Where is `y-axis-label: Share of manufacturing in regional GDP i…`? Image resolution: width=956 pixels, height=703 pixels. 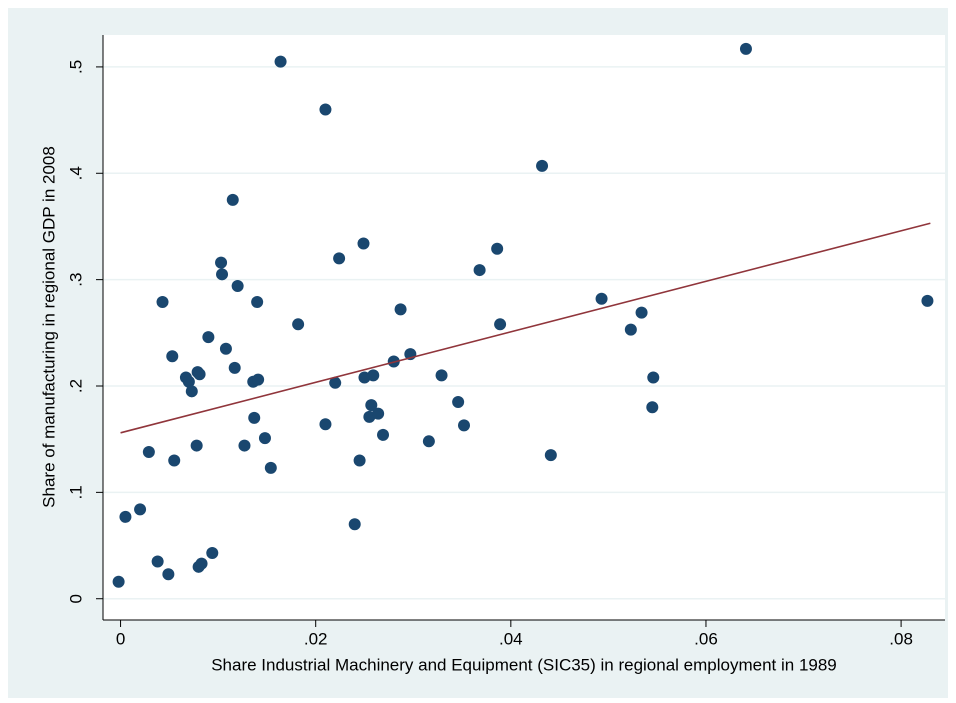 y-axis-label: Share of manufacturing in regional GDP i… is located at coordinates (48, 327).